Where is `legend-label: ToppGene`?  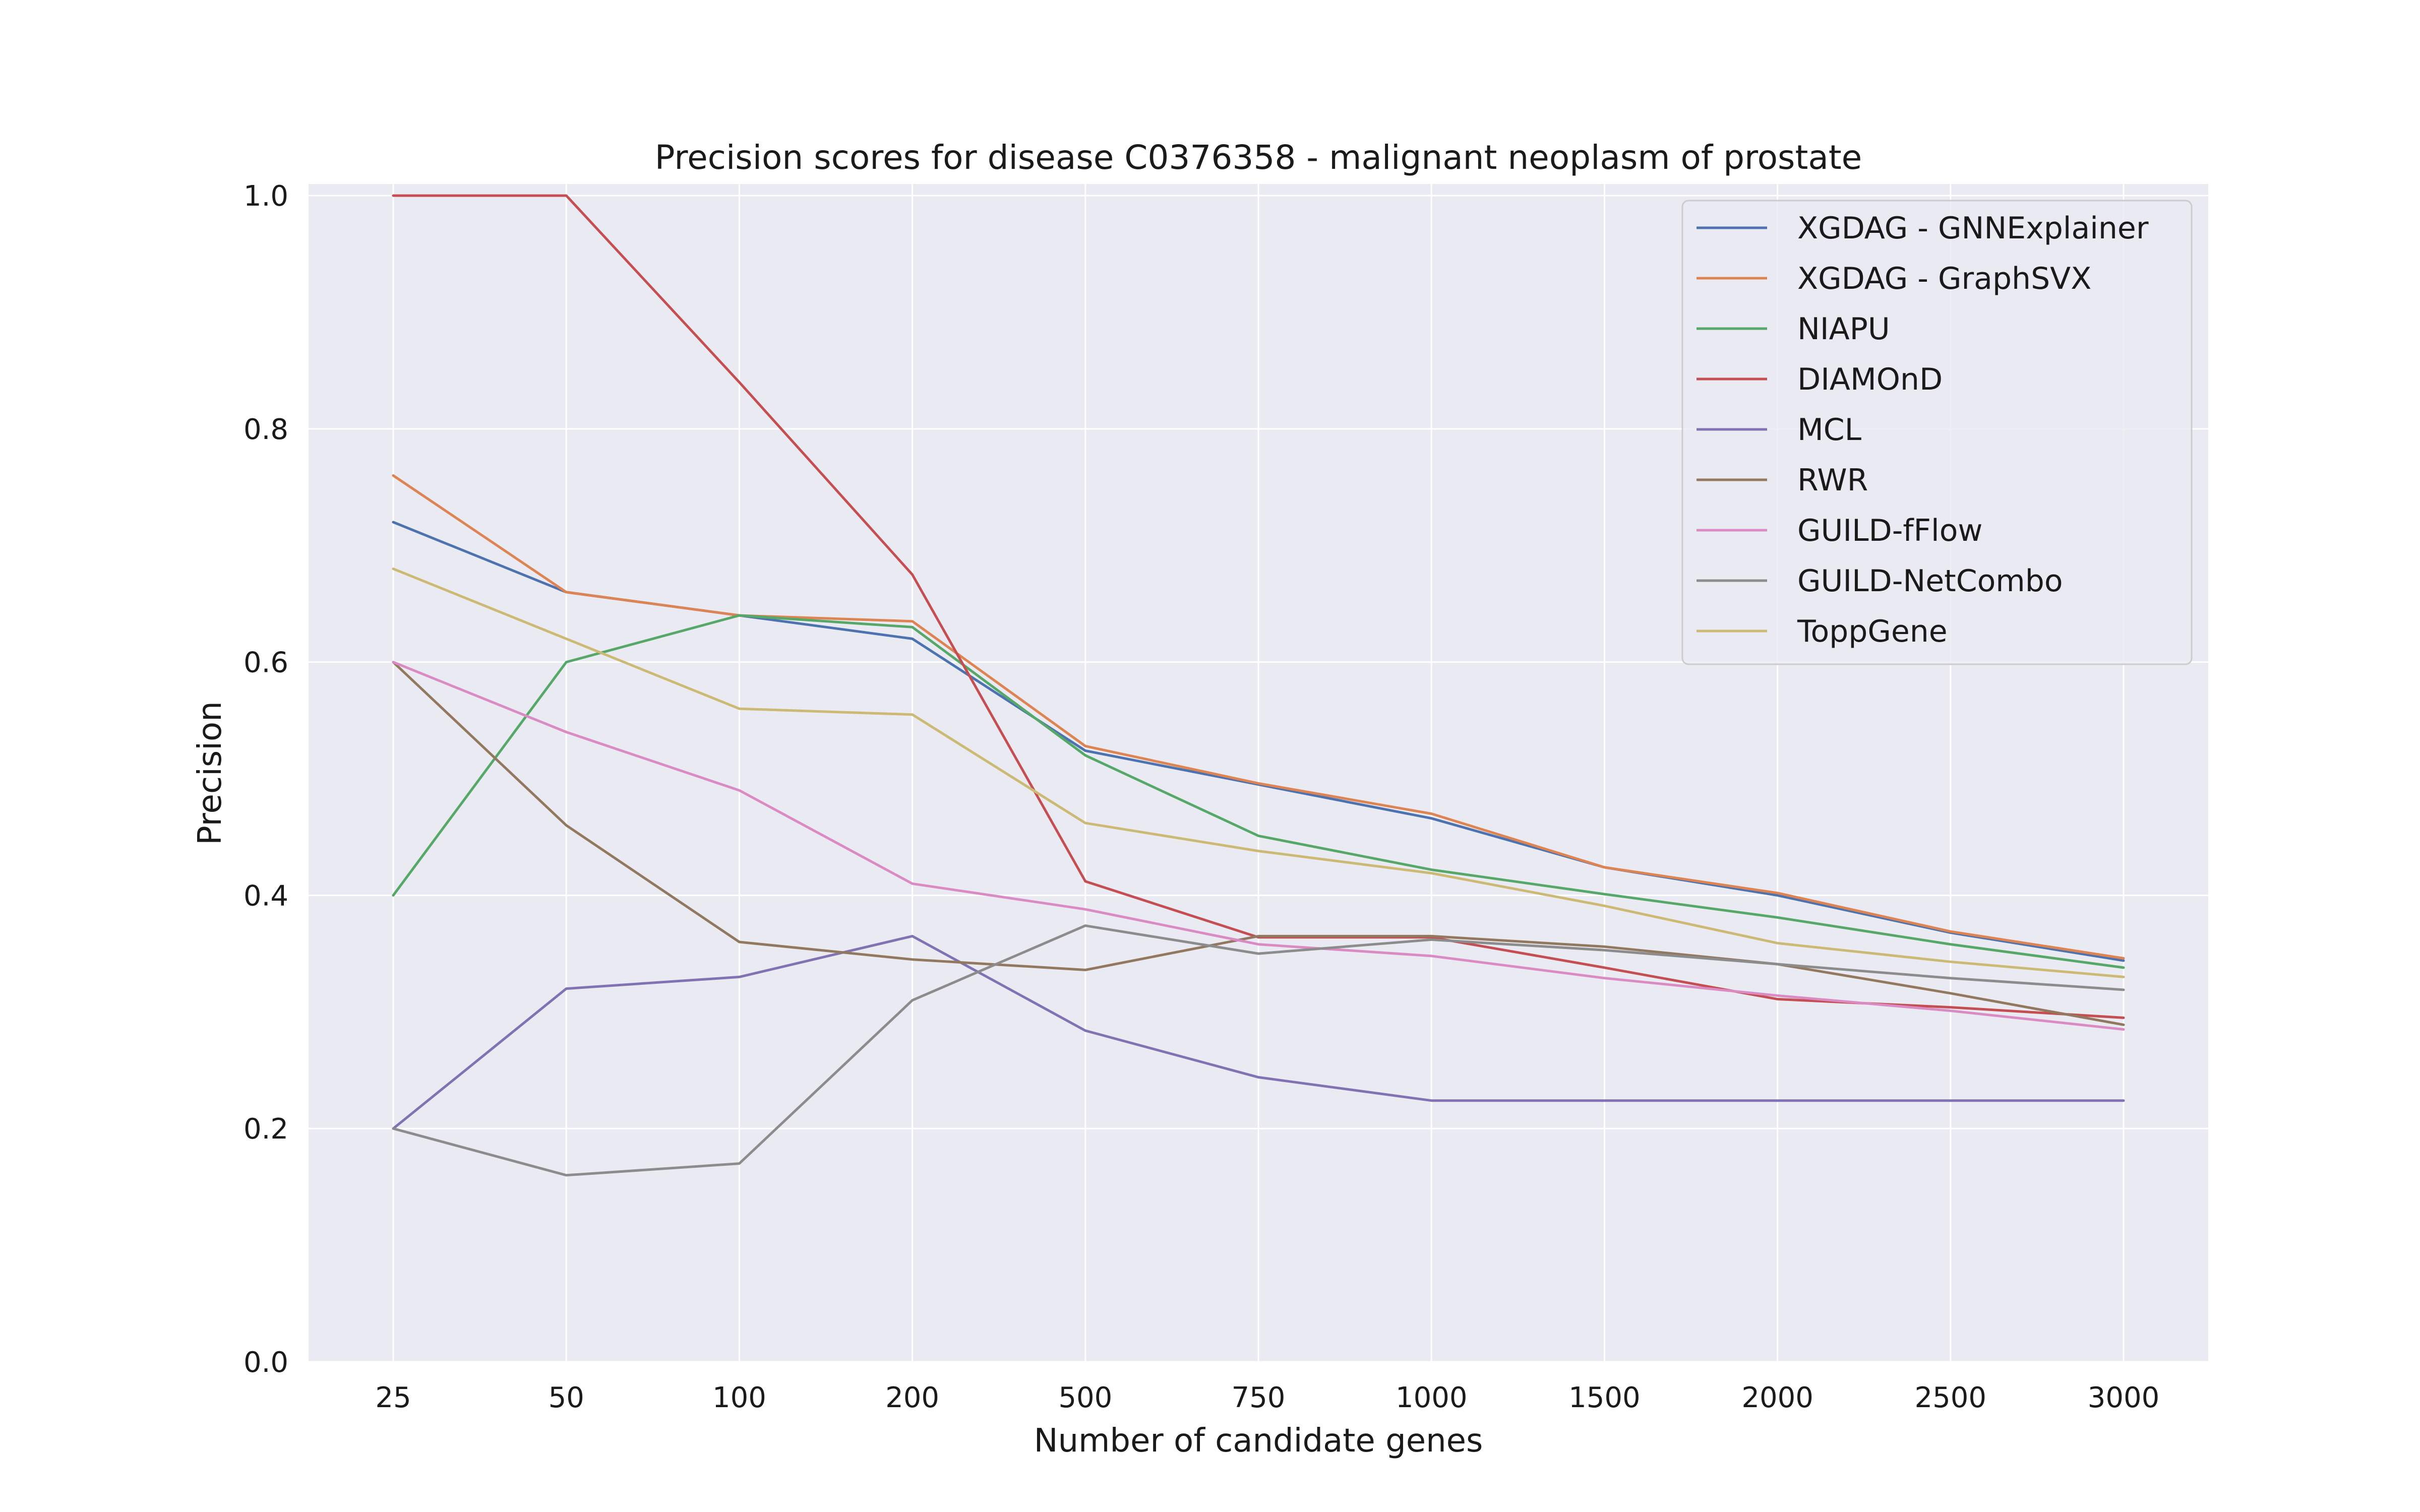 legend-label: ToppGene is located at coordinates (1872, 632).